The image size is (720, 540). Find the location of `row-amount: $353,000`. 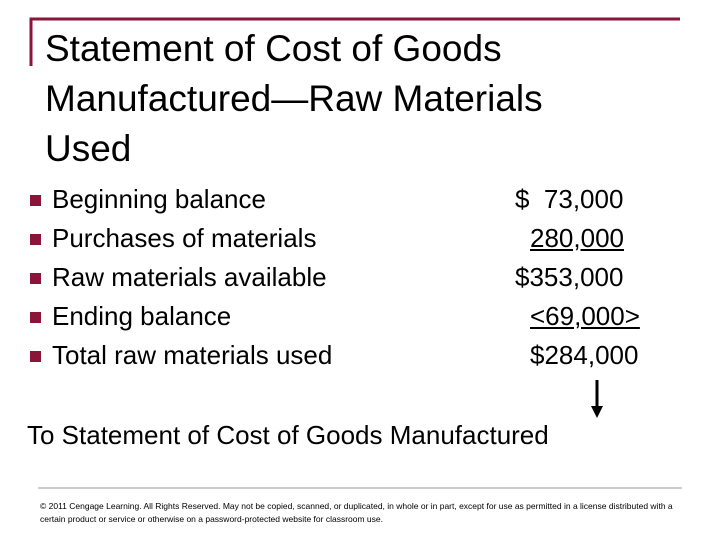

row-amount: $353,000 is located at coordinates (569, 277).